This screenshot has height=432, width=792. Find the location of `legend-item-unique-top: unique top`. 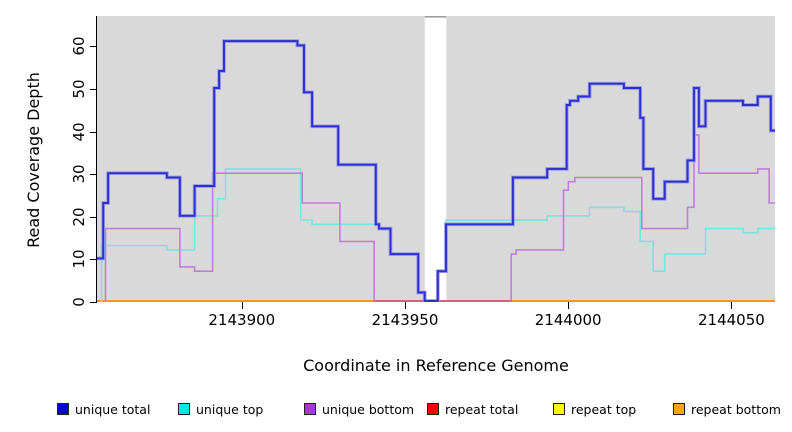

legend-item-unique-top: unique top is located at coordinates (220, 409).